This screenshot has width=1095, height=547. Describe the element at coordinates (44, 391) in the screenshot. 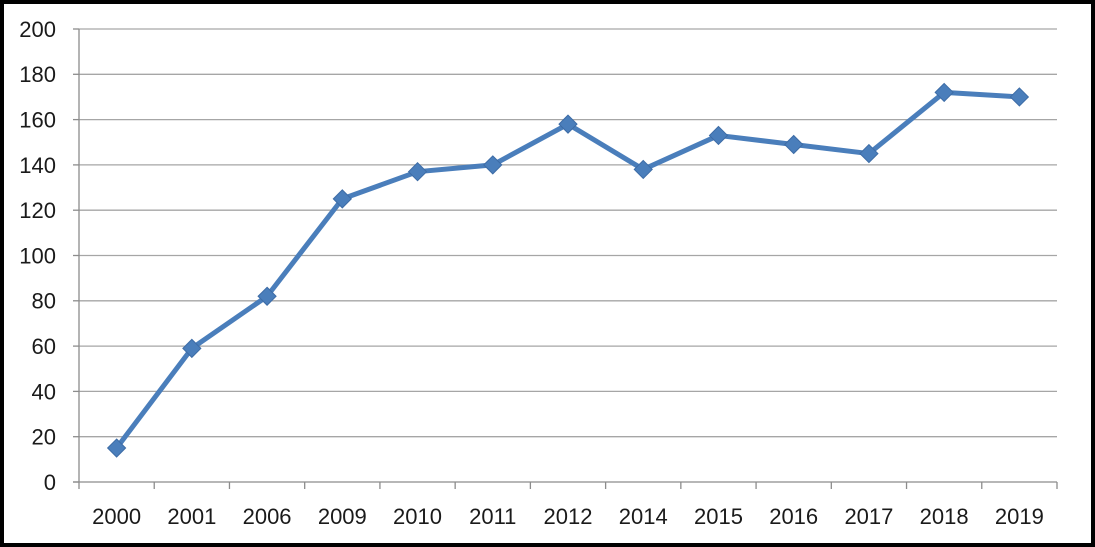

I see `y-tick-label: 40` at that location.